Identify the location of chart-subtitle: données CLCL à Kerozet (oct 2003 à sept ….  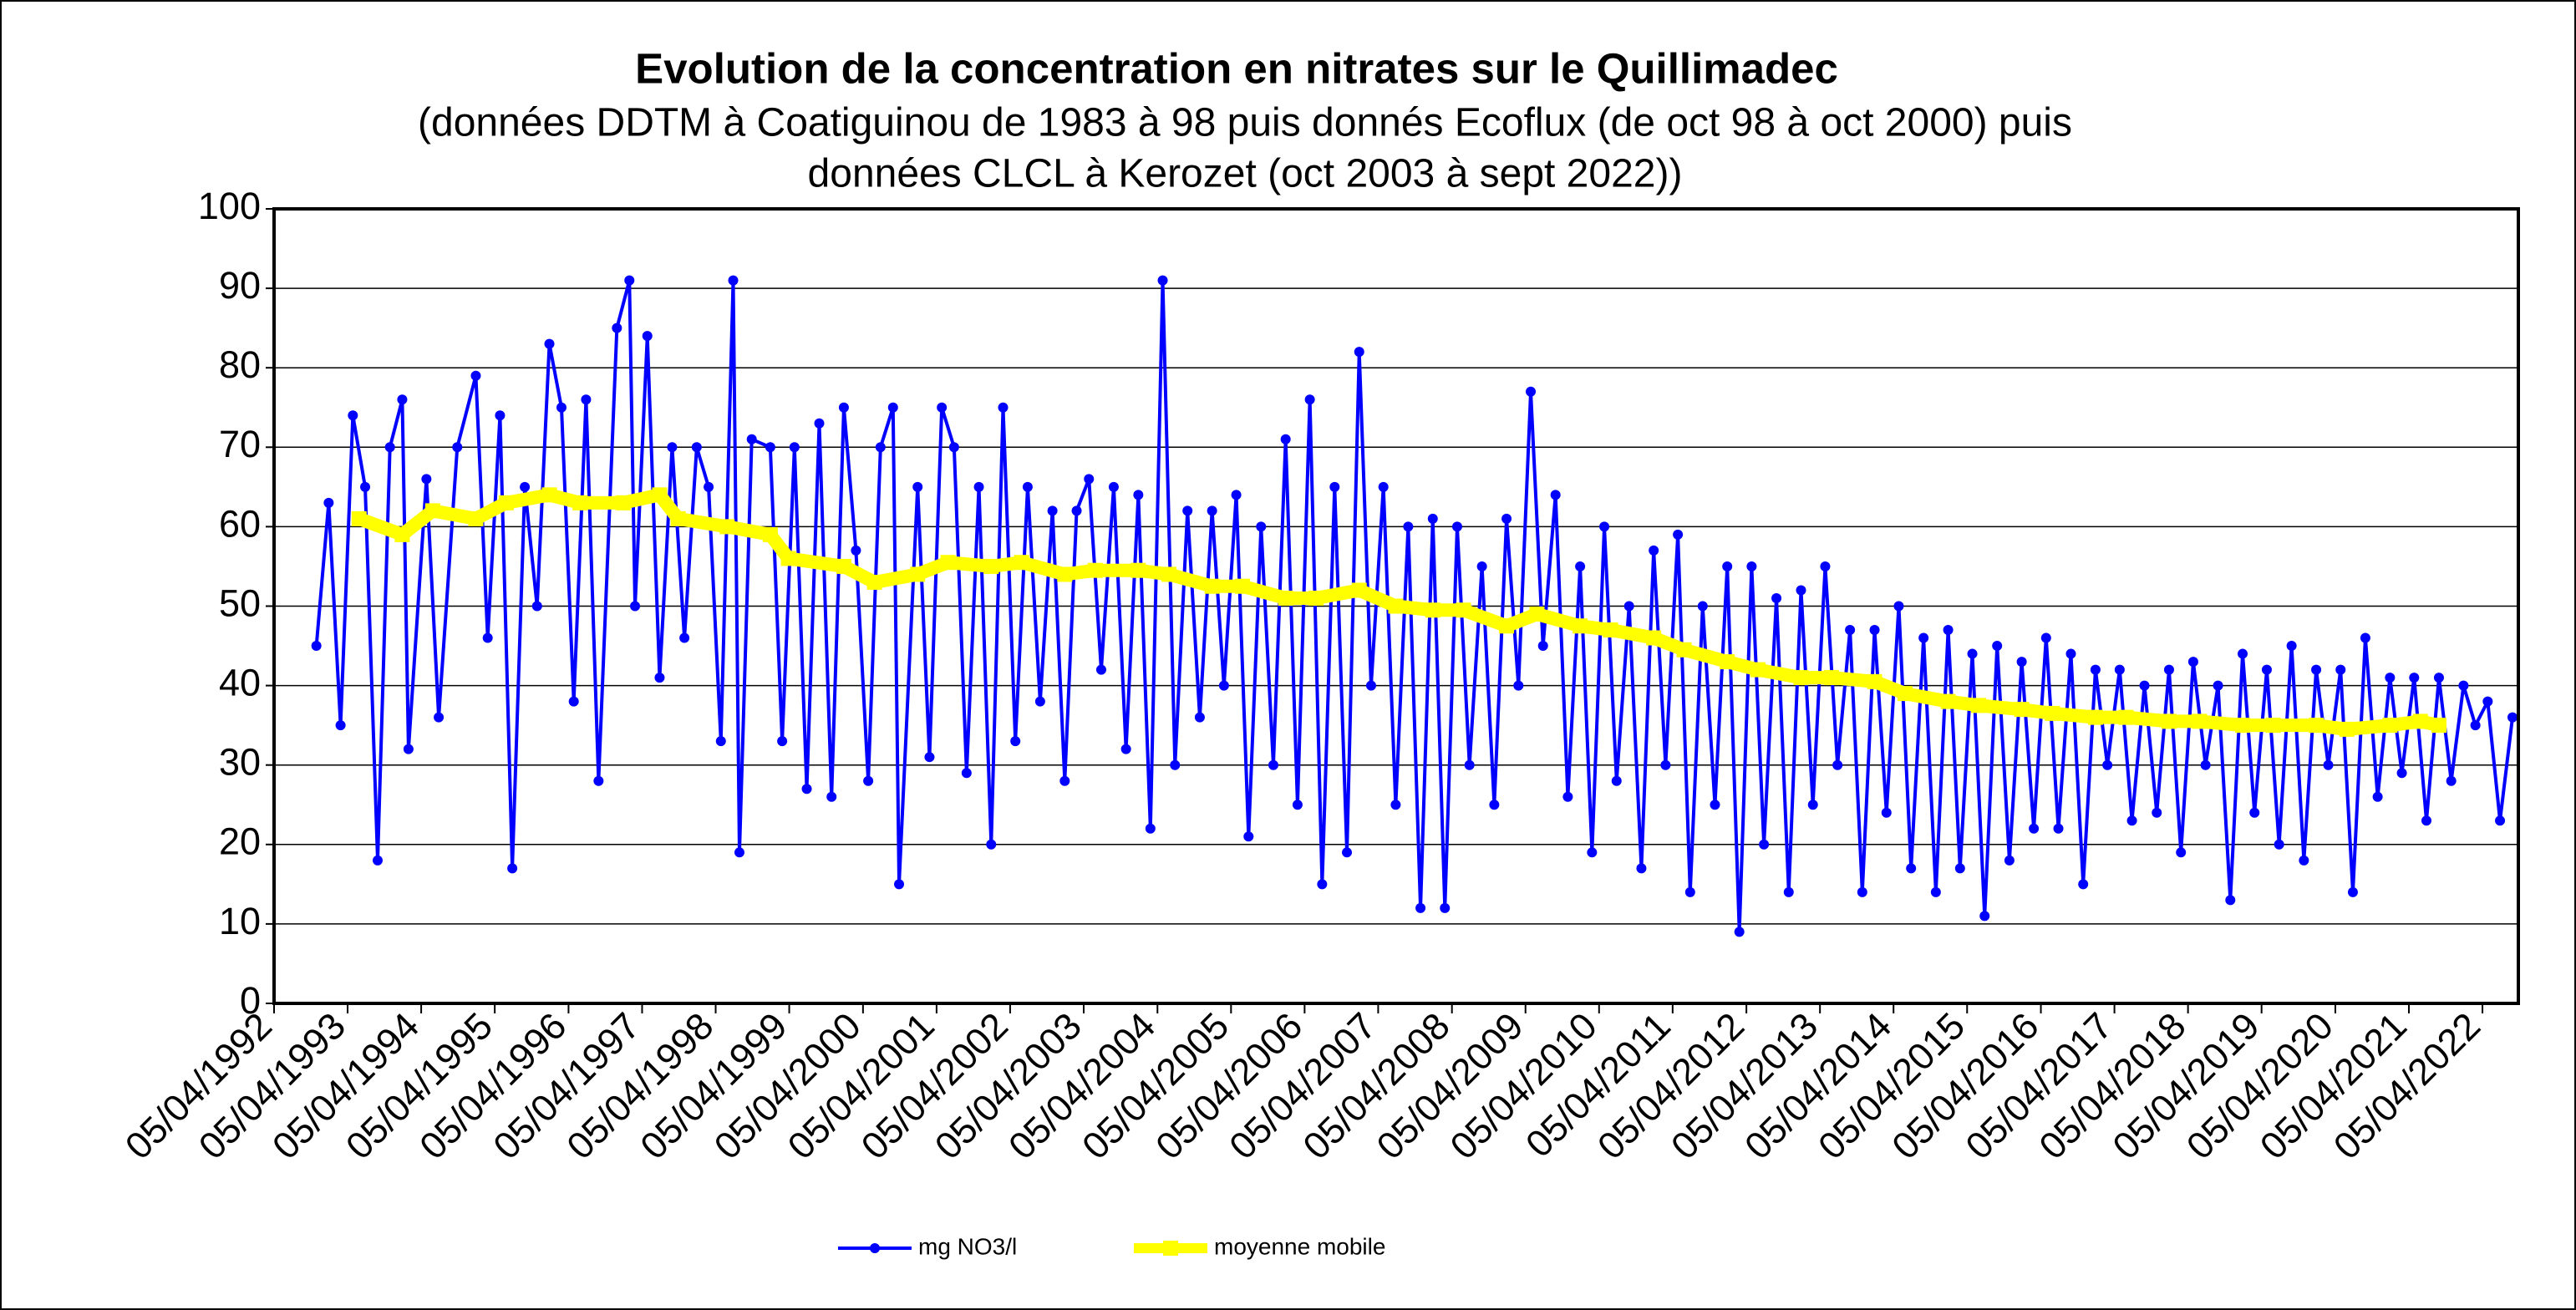
(1245, 174).